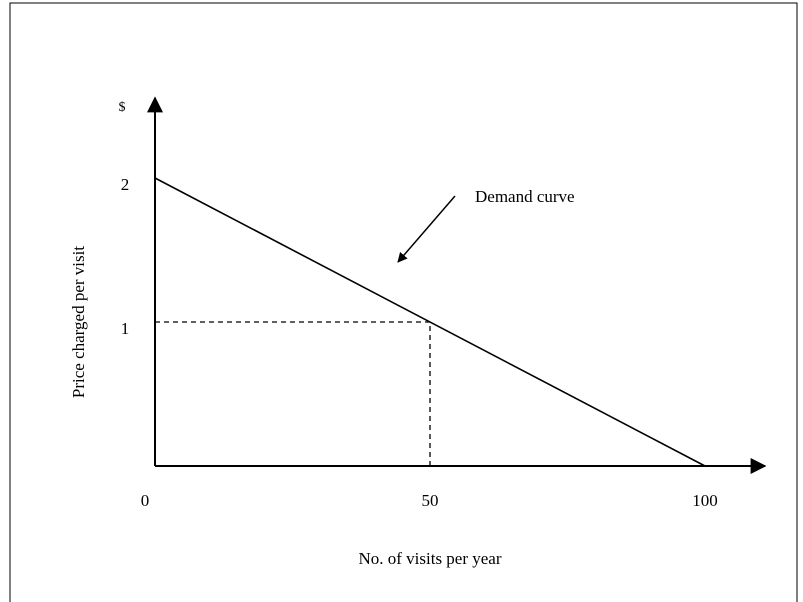 The width and height of the screenshot is (803, 602). What do you see at coordinates (430, 500) in the screenshot?
I see `x-tick-label: 50` at bounding box center [430, 500].